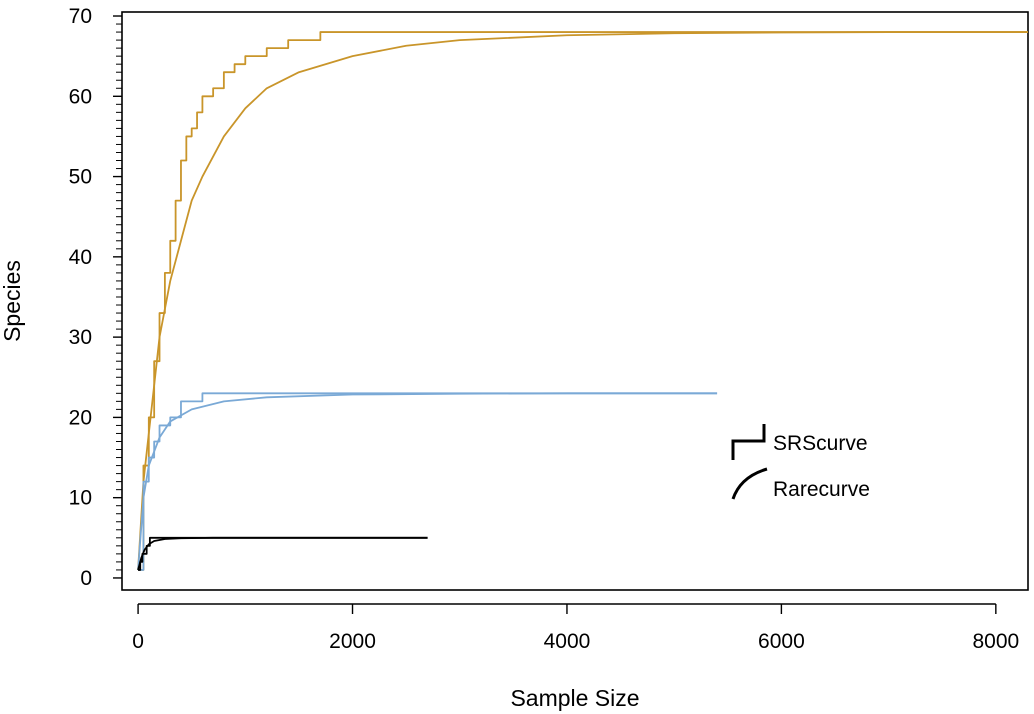 This screenshot has height=714, width=1034. What do you see at coordinates (12, 301) in the screenshot?
I see `y-axis-label: Species` at bounding box center [12, 301].